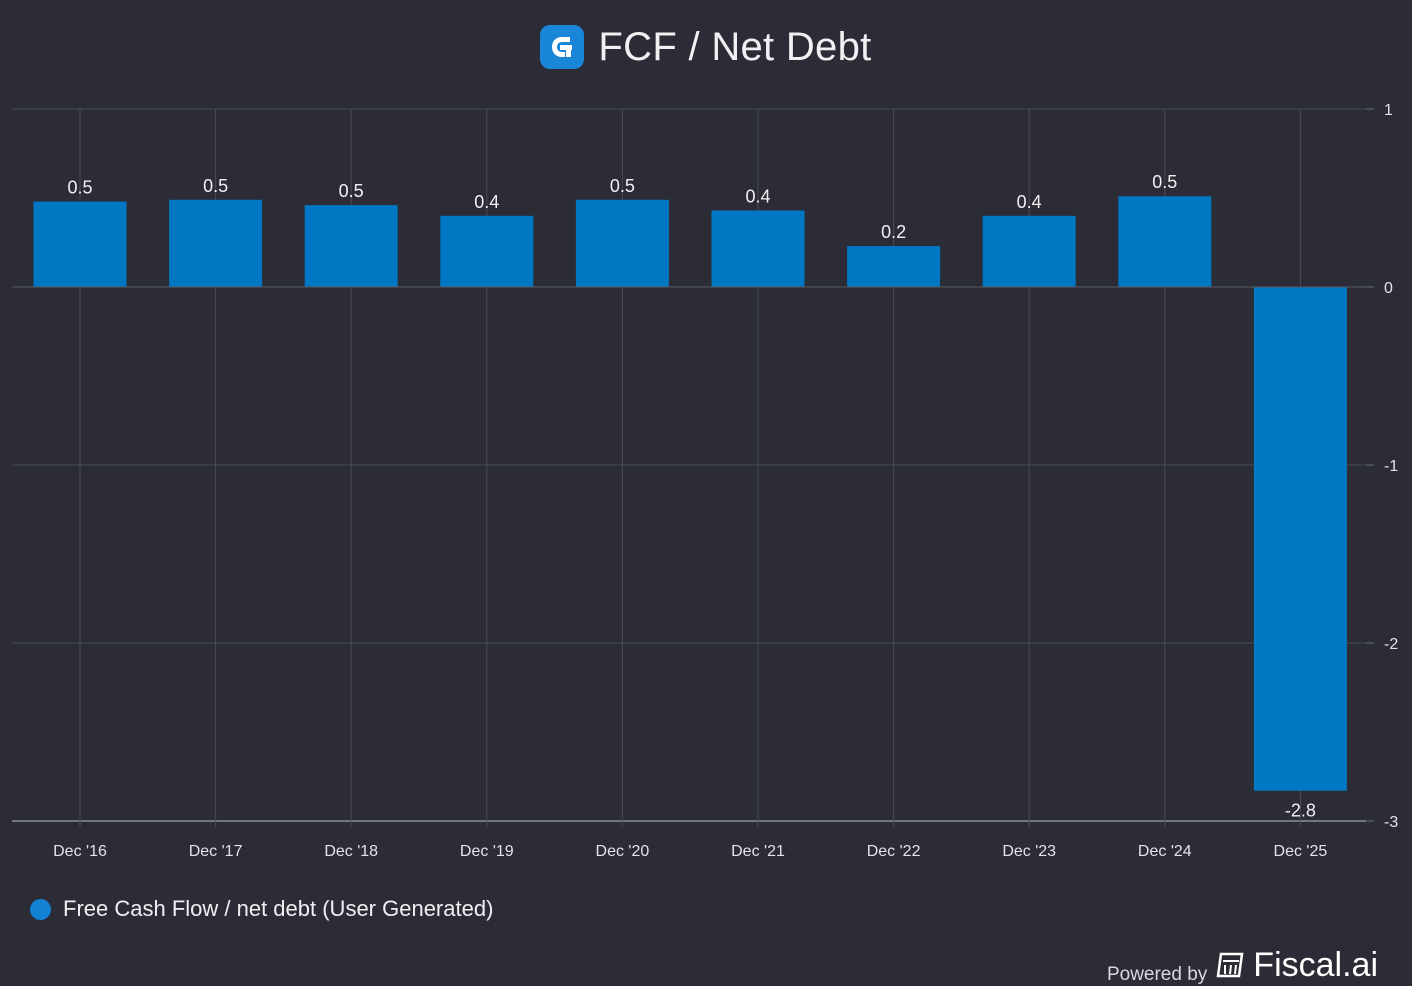 This screenshot has width=1412, height=986. I want to click on x-tick-label: Dec '22, so click(894, 851).